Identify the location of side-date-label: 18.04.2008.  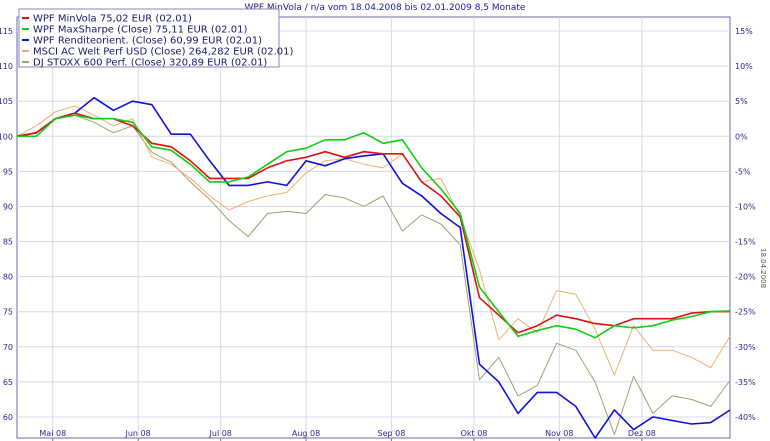
(763, 268).